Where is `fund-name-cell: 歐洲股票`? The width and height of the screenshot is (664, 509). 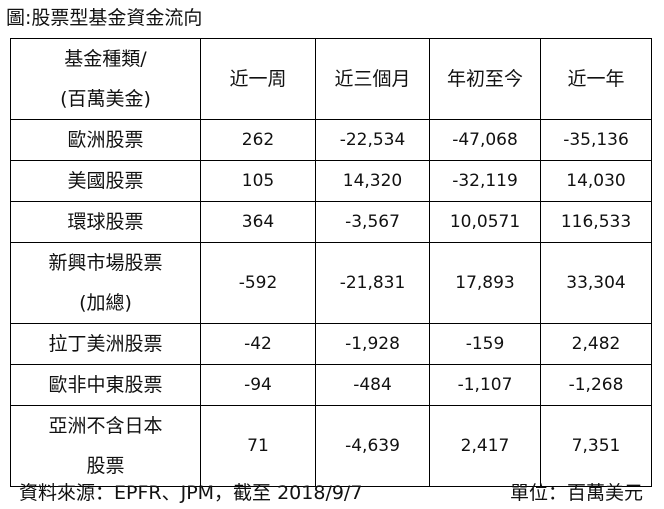
fund-name-cell: 歐洲股票 is located at coordinates (105, 140).